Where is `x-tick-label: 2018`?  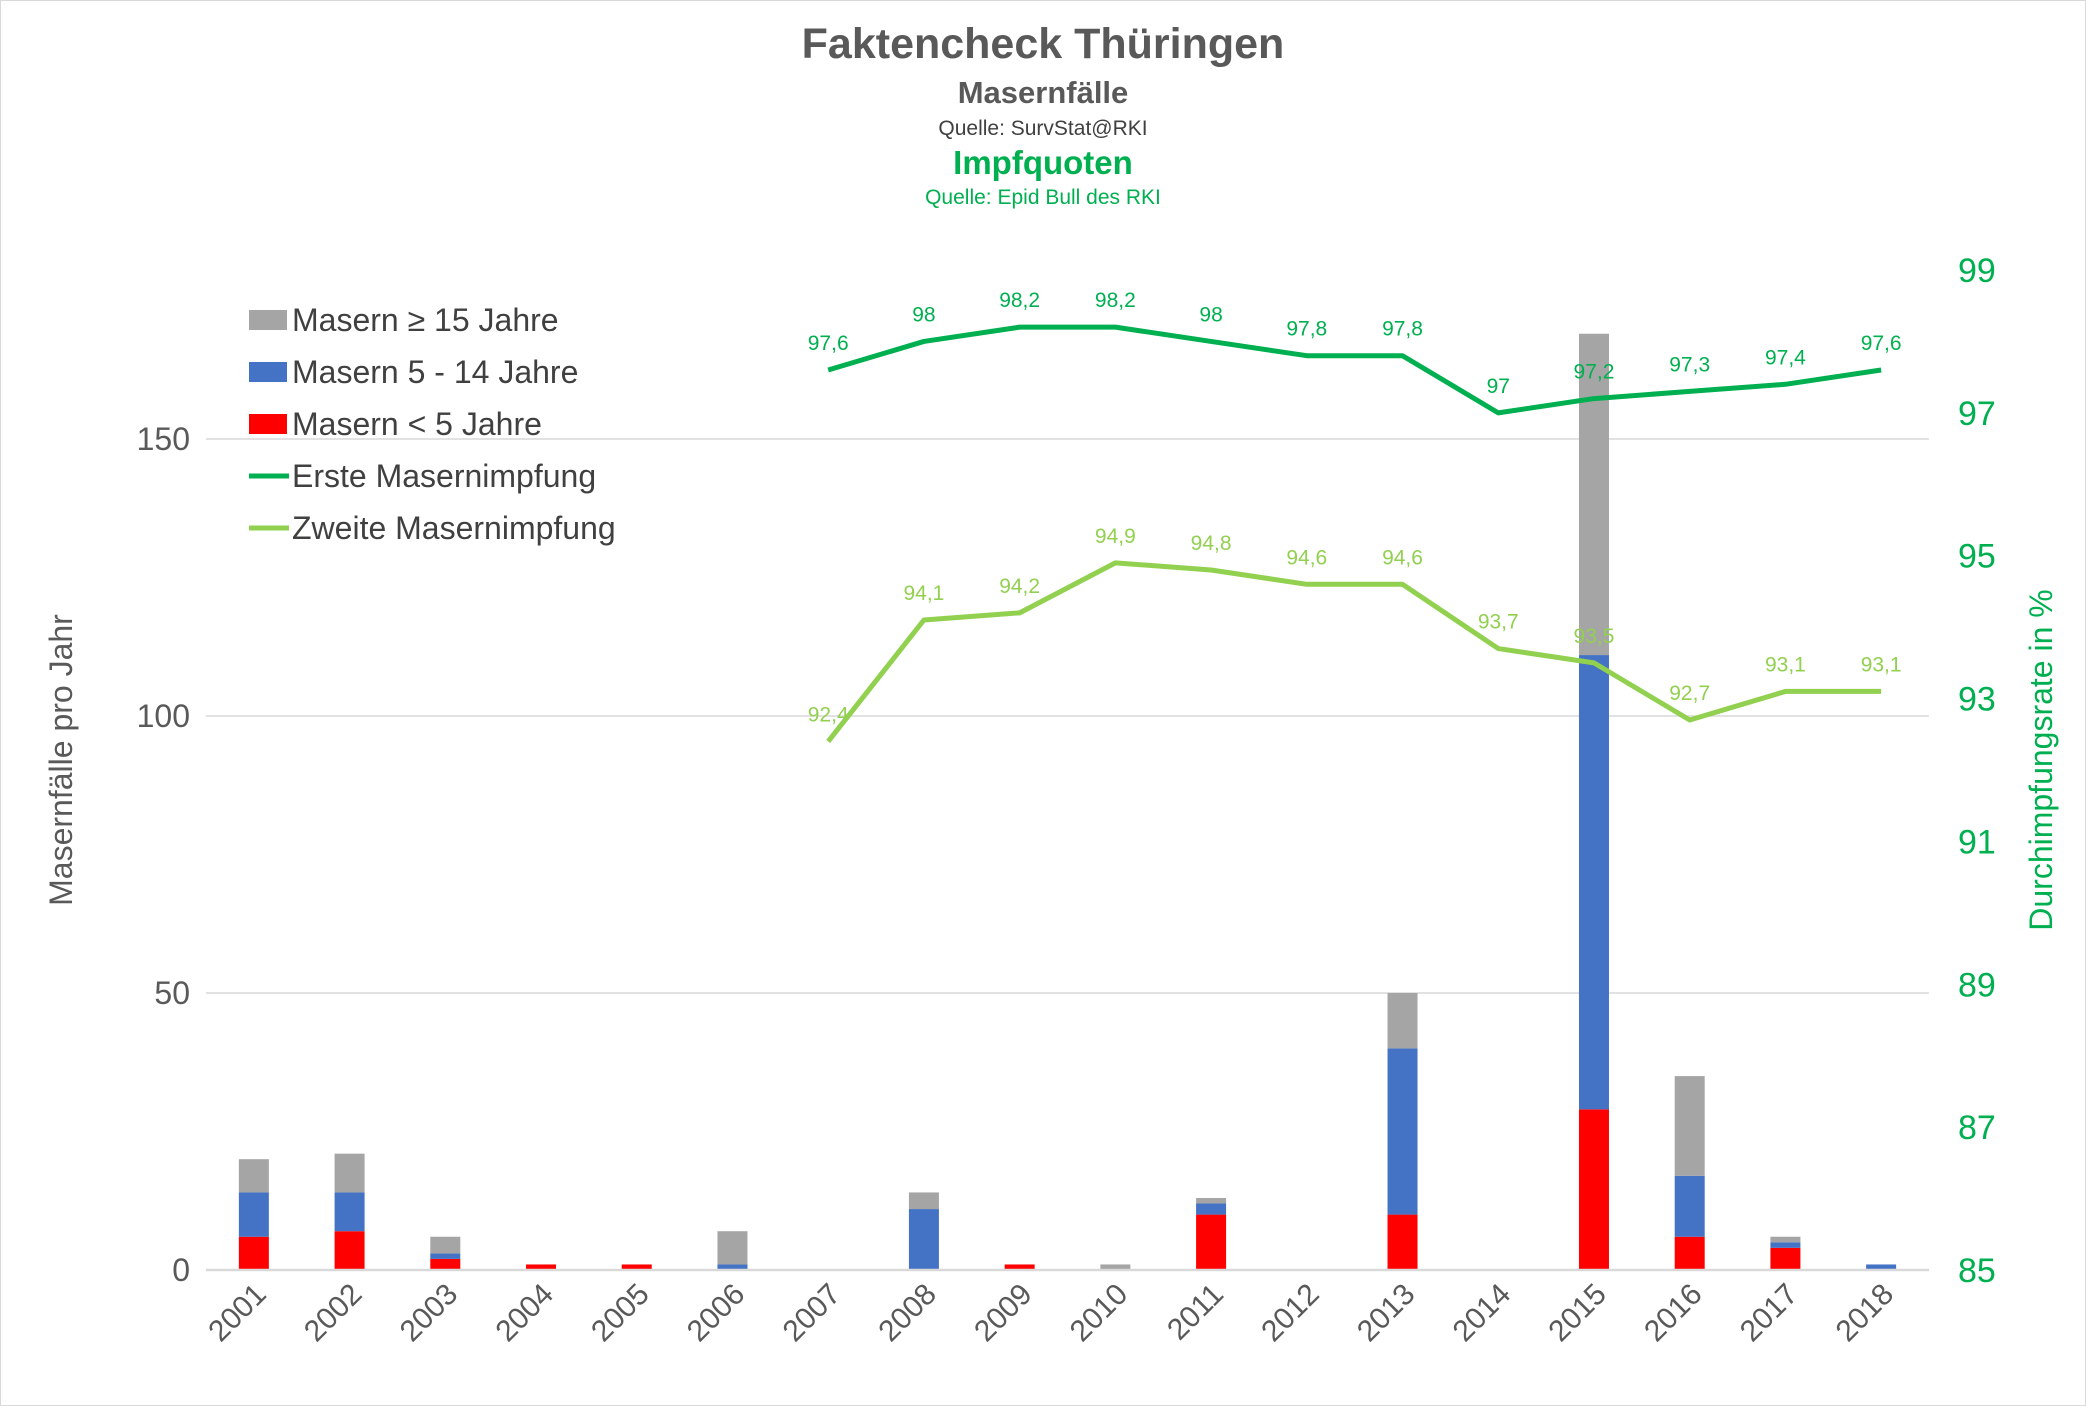
x-tick-label: 2018 is located at coordinates (1865, 1313).